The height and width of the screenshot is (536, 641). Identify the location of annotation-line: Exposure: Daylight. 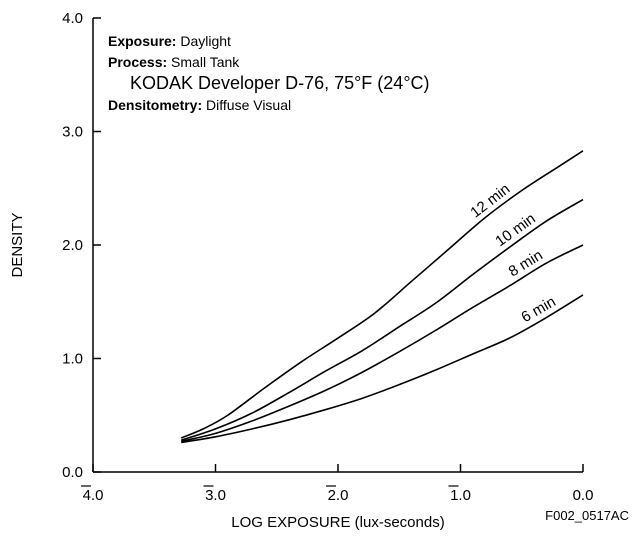
(169, 41).